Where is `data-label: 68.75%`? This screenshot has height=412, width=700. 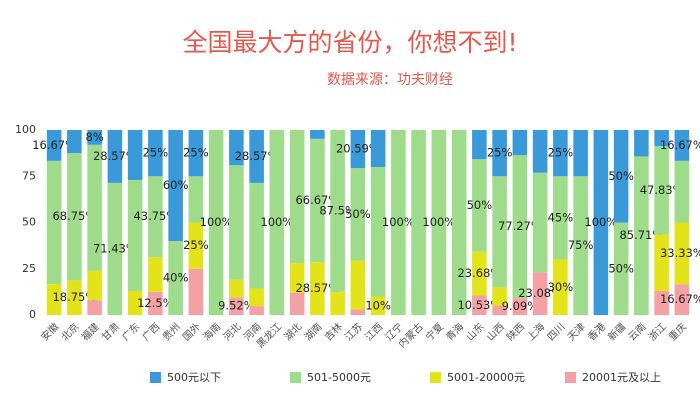
data-label: 68.75% is located at coordinates (74, 216).